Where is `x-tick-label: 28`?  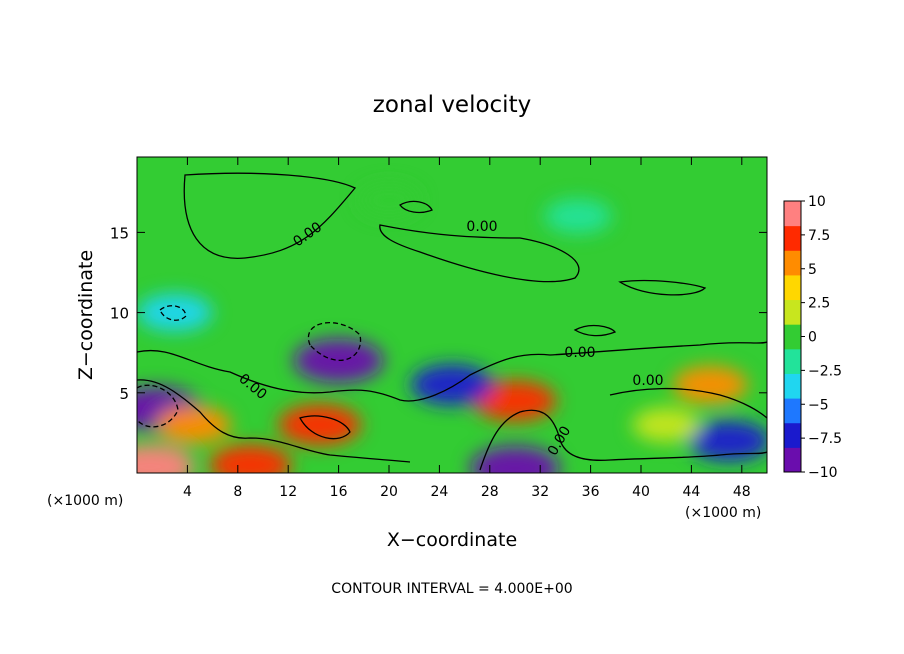
x-tick-label: 28 is located at coordinates (490, 492).